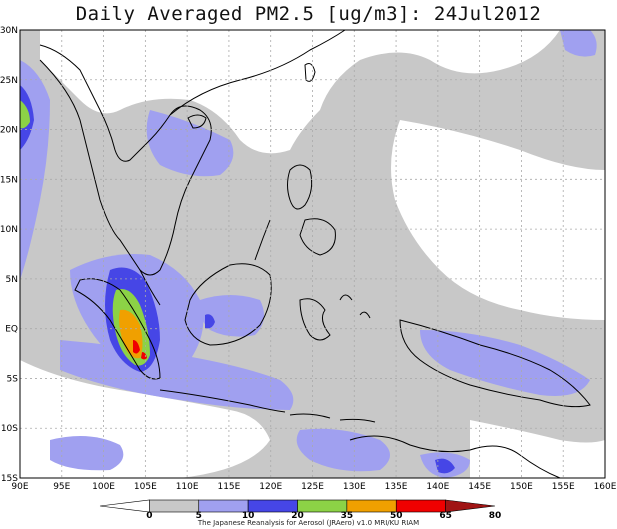  What do you see at coordinates (9, 31) in the screenshot?
I see `lat-tick-label: 30N` at bounding box center [9, 31].